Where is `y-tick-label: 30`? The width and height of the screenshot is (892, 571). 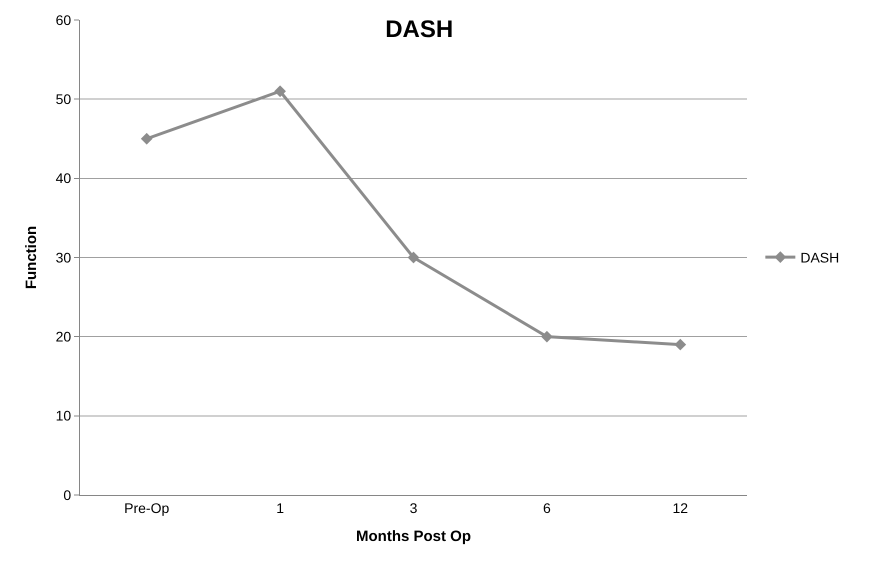 y-tick-label: 30 is located at coordinates (64, 257).